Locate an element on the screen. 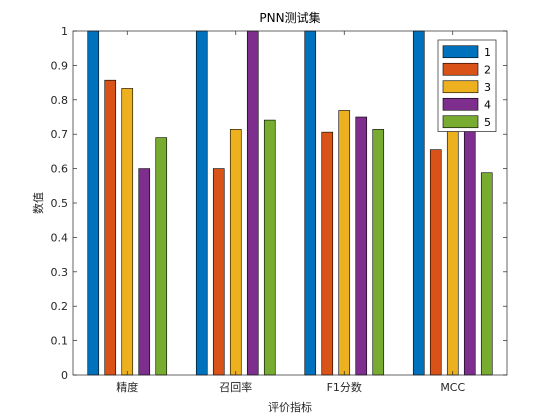 This screenshot has height=420, width=560. legend-label-5: 5 is located at coordinates (487, 122).